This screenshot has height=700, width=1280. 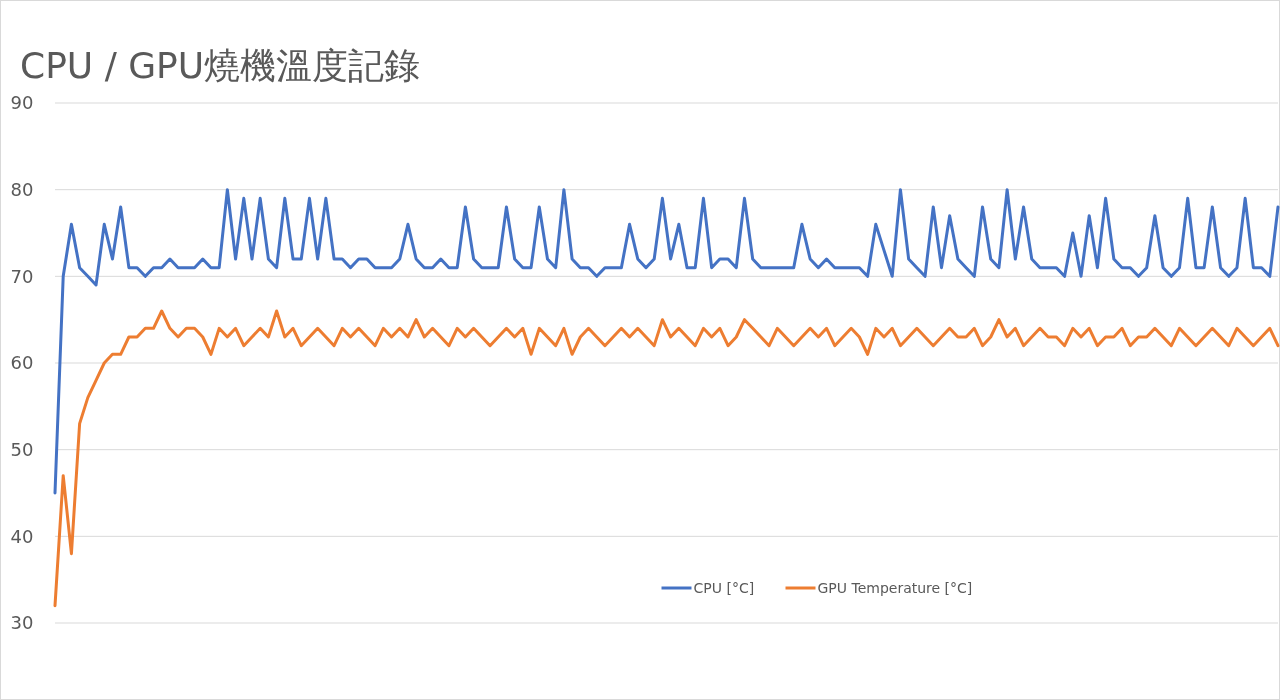 I want to click on y-tick-label: 70, so click(x=22, y=276).